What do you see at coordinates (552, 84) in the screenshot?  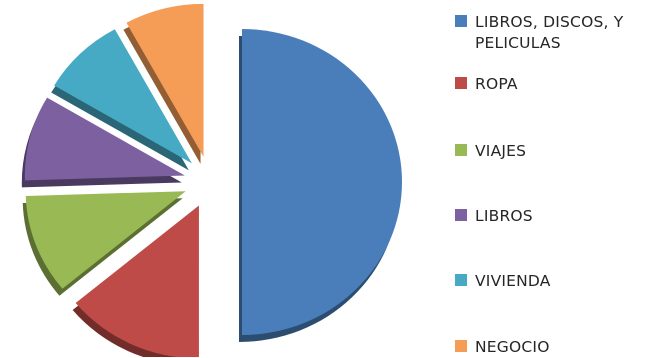 I see `legend-item-ropa: ROPA` at bounding box center [552, 84].